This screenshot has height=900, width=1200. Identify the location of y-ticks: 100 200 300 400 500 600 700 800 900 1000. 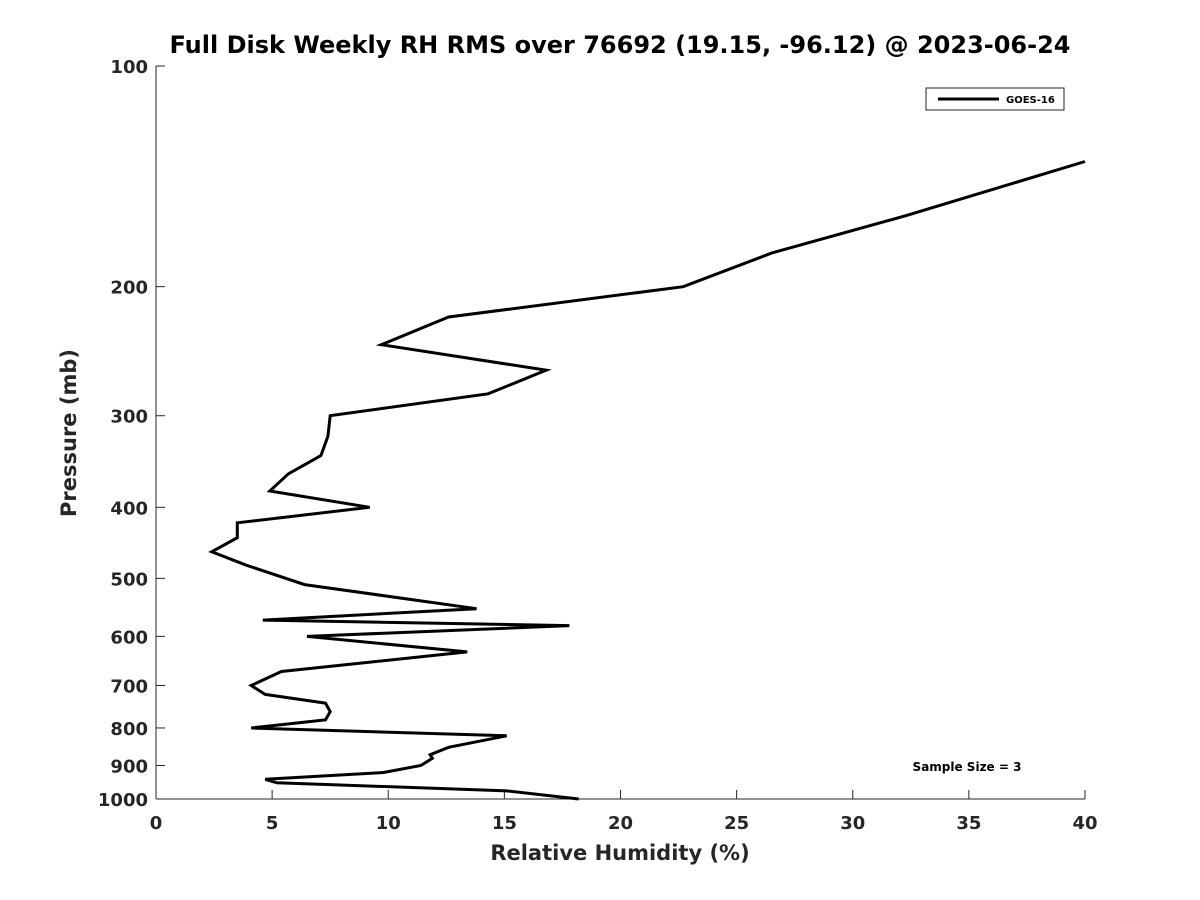
(131, 434).